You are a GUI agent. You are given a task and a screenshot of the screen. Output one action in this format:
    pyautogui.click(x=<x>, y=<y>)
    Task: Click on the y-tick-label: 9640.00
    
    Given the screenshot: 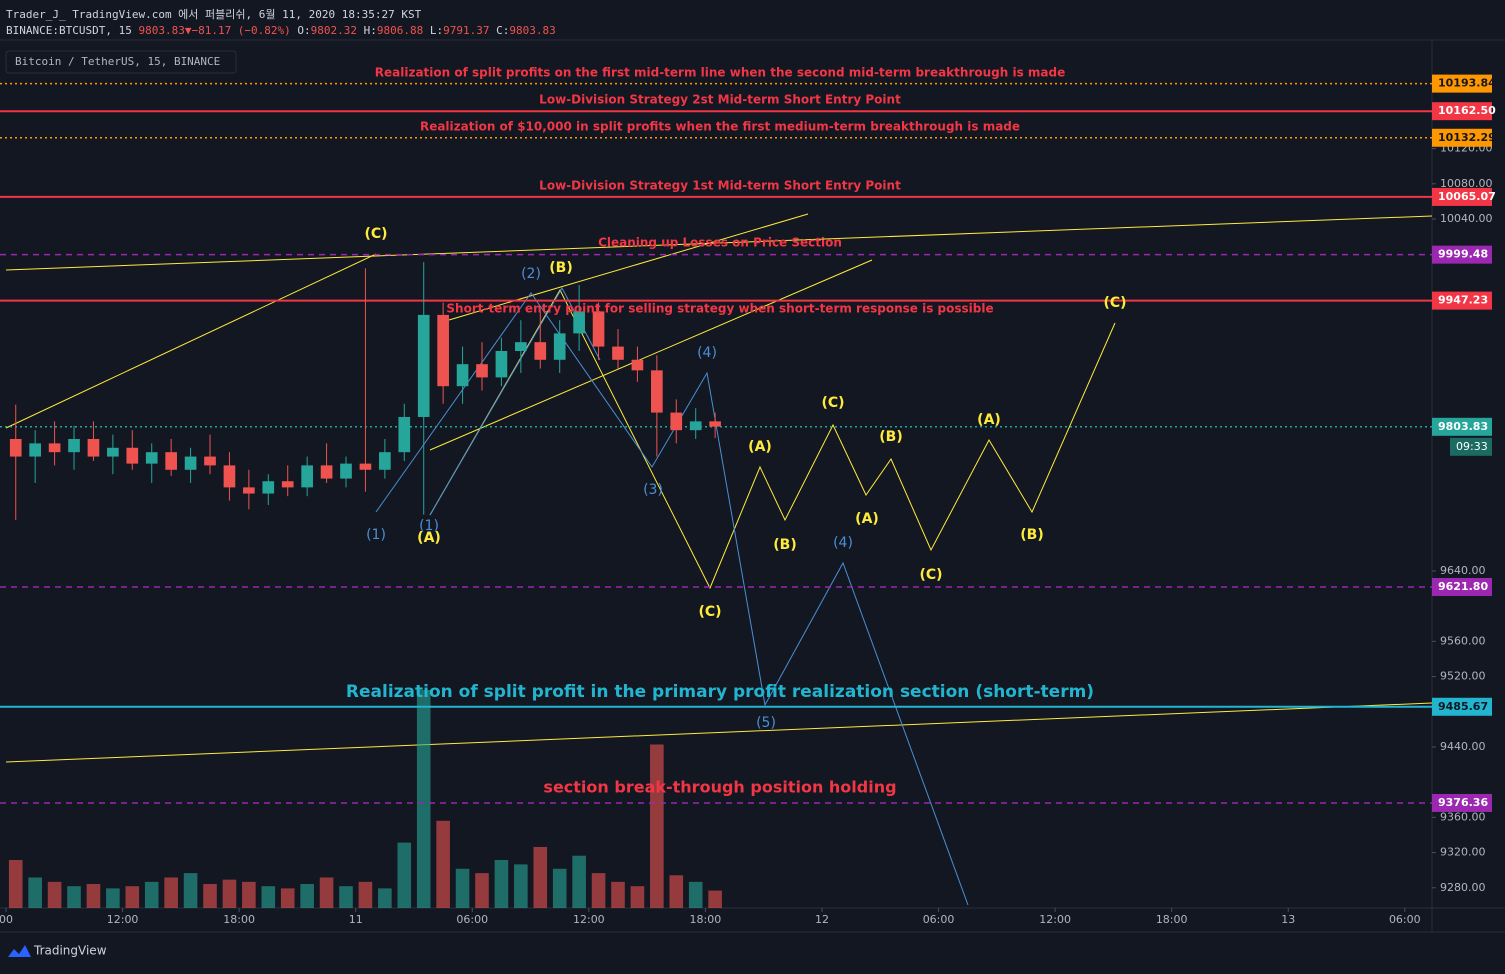 What is the action you would take?
    pyautogui.click(x=1463, y=570)
    